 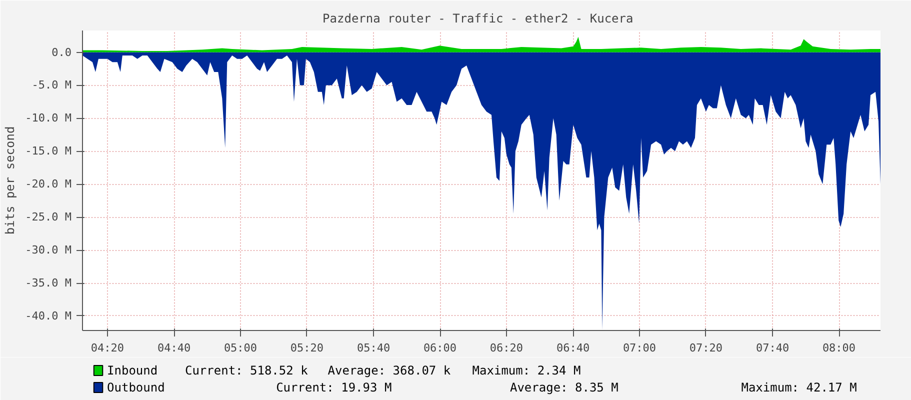 What do you see at coordinates (48, 315) in the screenshot?
I see `y-tick-label: -40.0 M` at bounding box center [48, 315].